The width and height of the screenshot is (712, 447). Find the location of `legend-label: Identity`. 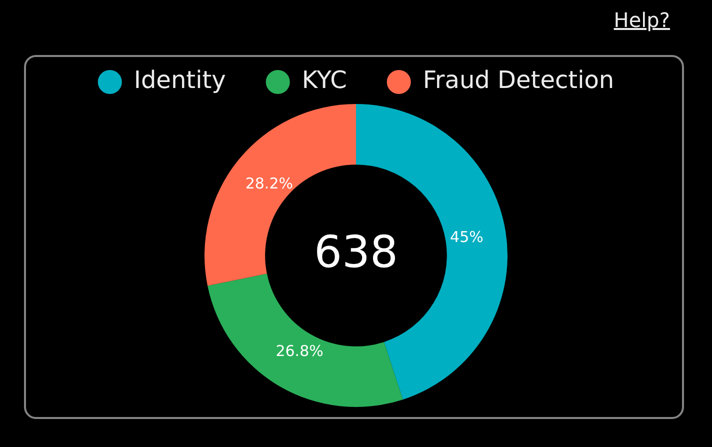

legend-label: Identity is located at coordinates (180, 80).